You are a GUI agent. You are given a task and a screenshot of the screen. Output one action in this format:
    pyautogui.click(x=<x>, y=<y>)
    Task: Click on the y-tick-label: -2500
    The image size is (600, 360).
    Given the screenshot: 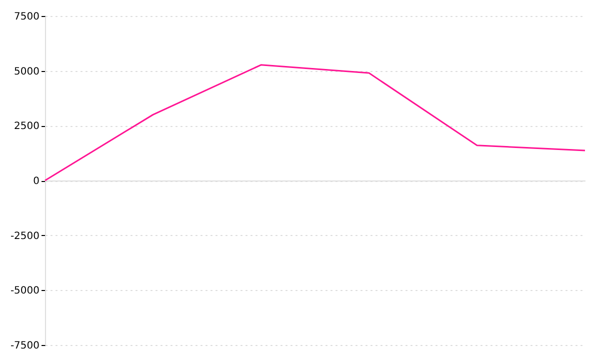 What is the action you would take?
    pyautogui.click(x=25, y=236)
    